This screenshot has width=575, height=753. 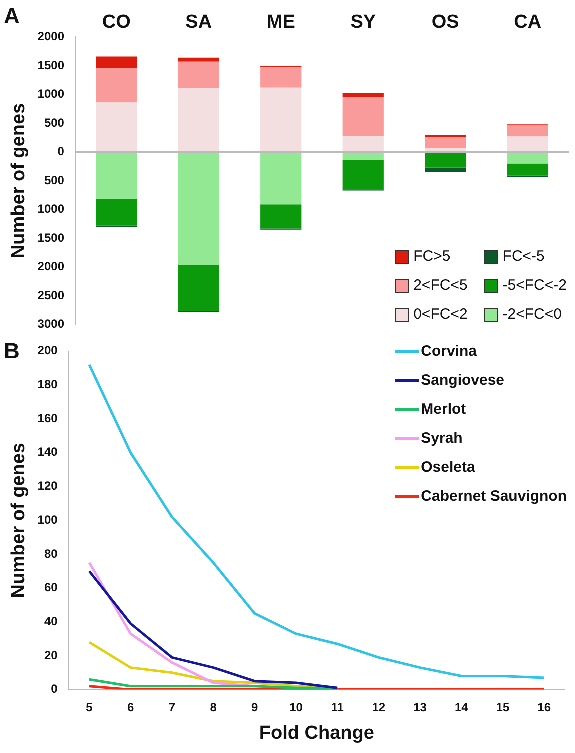 What do you see at coordinates (337, 707) in the screenshot?
I see `x-tick-label: 11` at bounding box center [337, 707].